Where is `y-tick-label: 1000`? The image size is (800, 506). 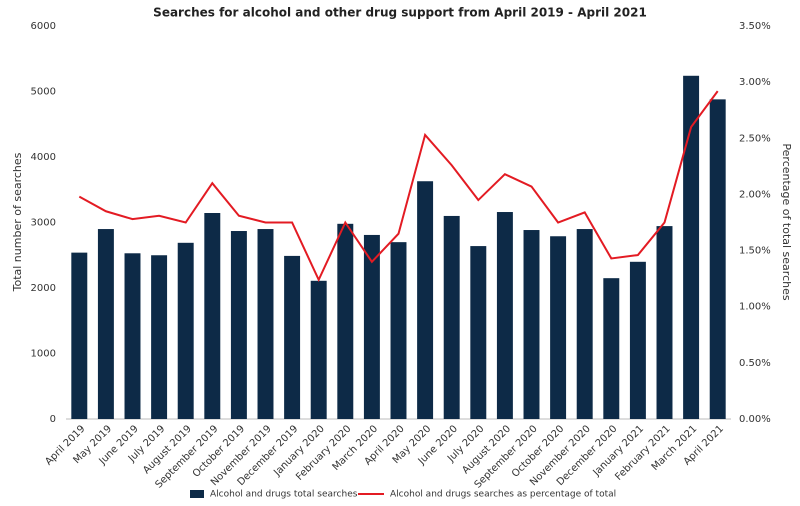
y-tick-label: 1000 is located at coordinates (43, 354).